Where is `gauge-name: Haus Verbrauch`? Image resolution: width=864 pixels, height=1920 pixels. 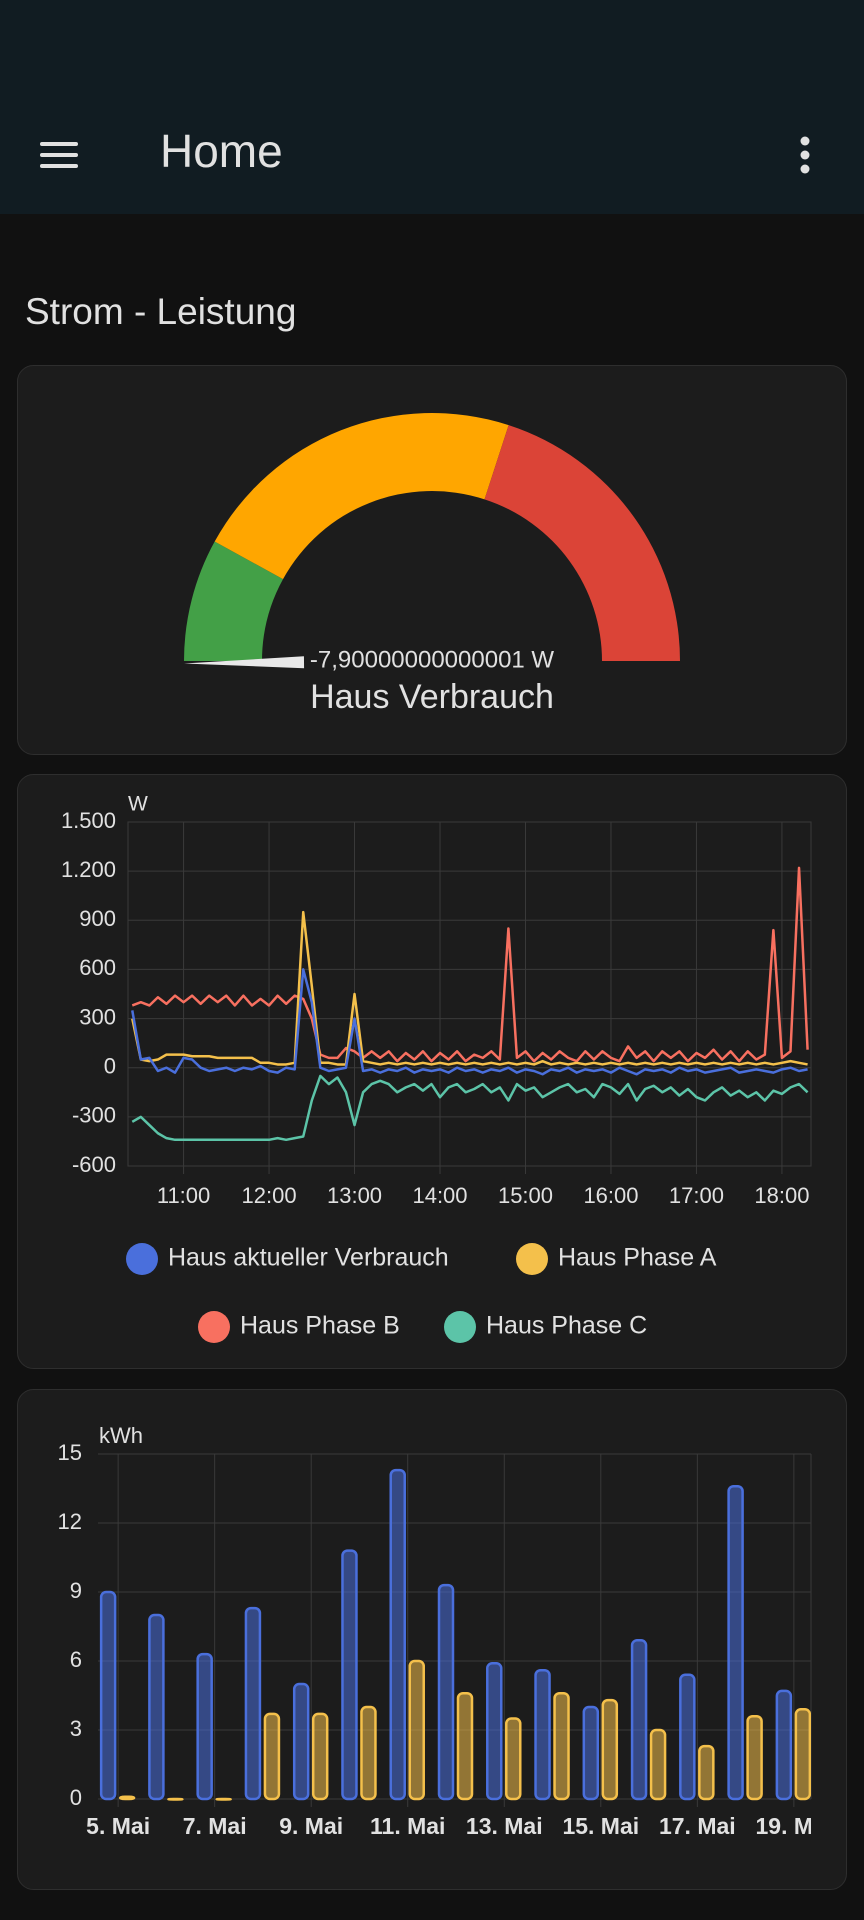 gauge-name: Haus Verbrauch is located at coordinates (432, 697).